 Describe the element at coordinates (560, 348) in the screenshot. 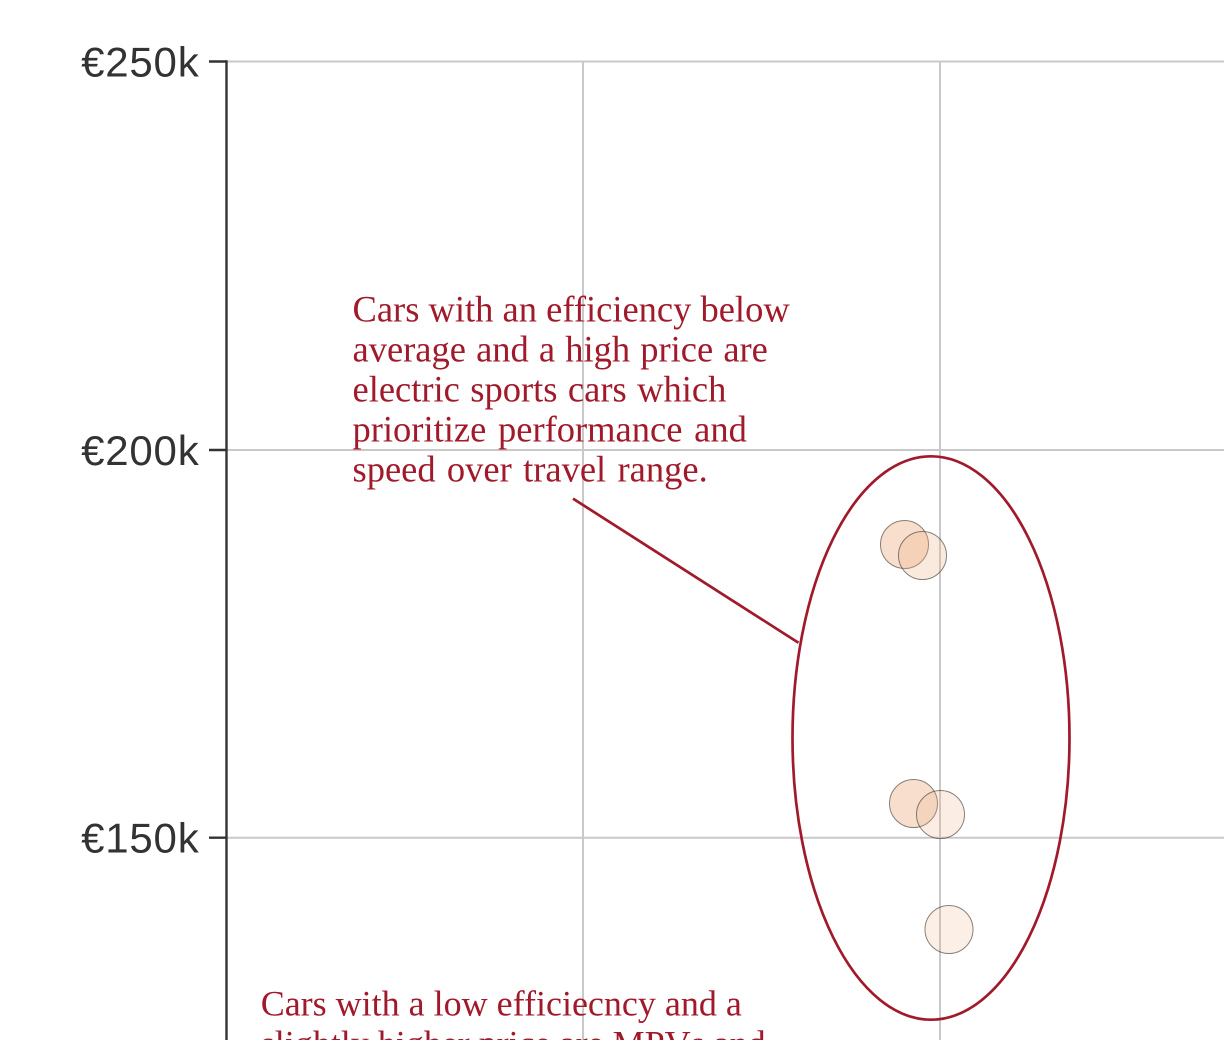

I see `svg-text: average and a high price are` at that location.